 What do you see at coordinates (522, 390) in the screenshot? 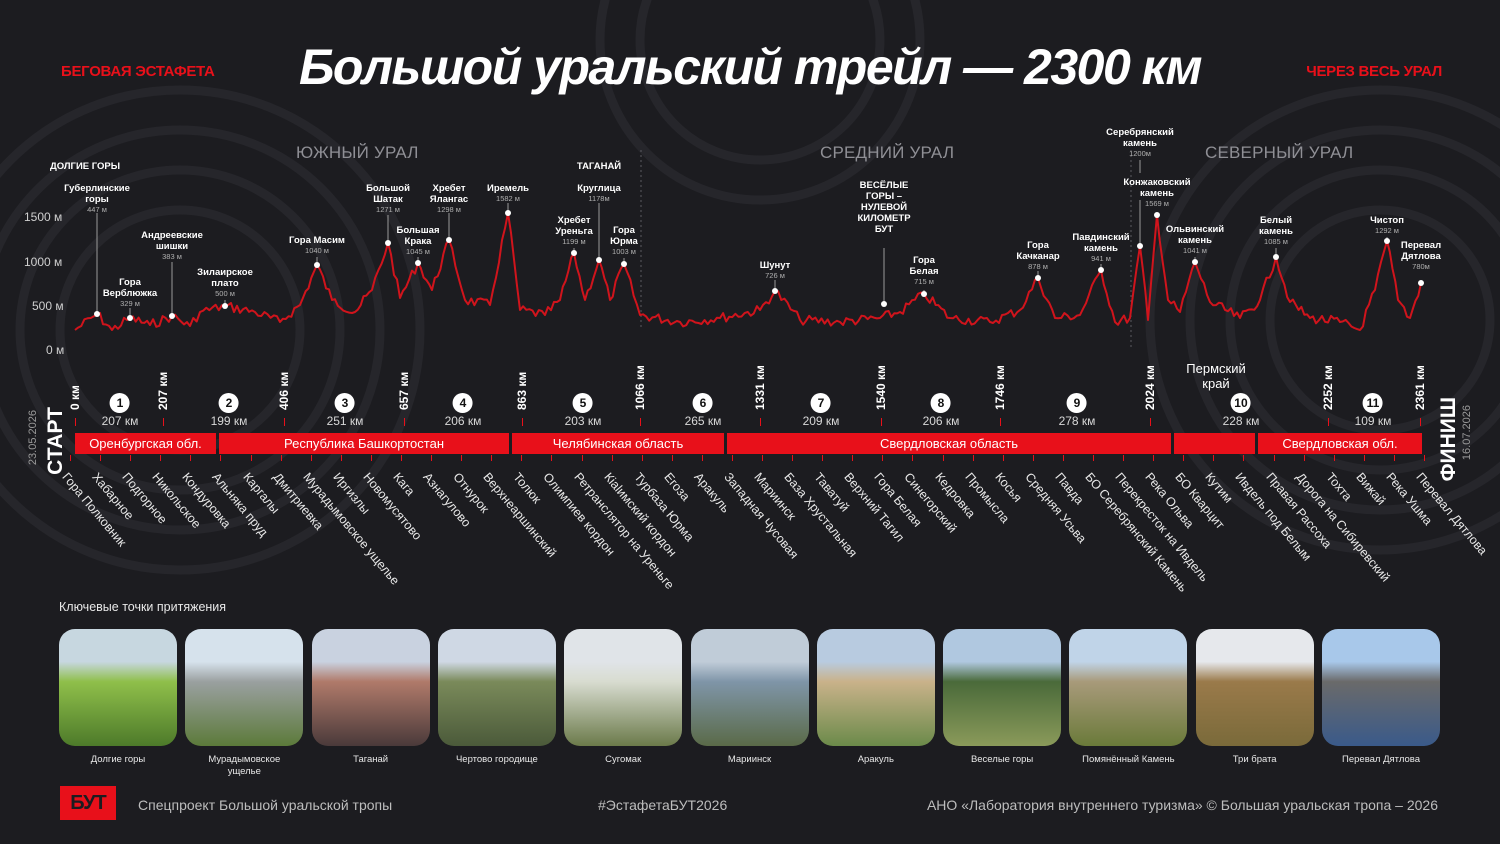
I see `km-mark: 863 км` at bounding box center [522, 390].